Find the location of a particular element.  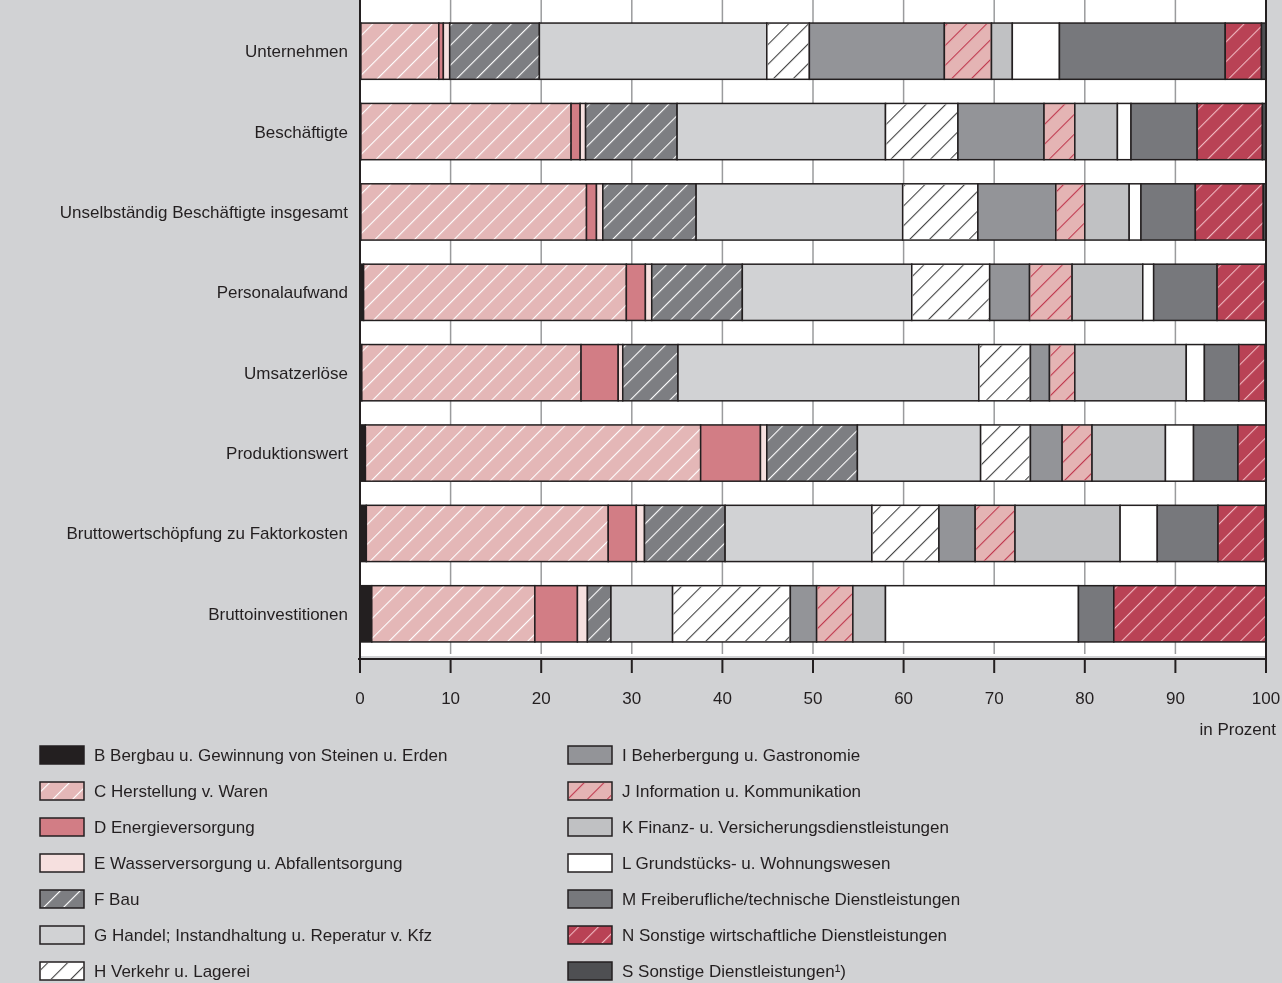

x-tick-label: 90 is located at coordinates (1175, 698).